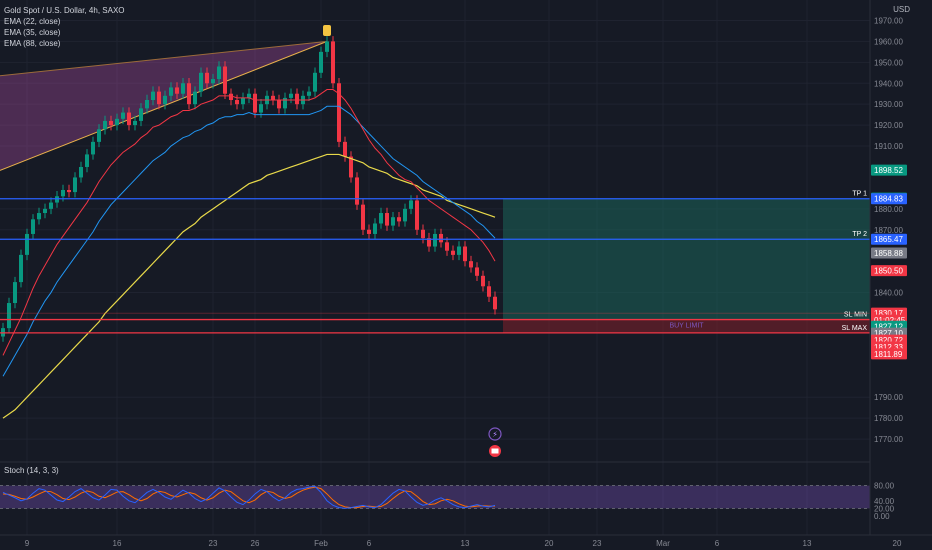  What do you see at coordinates (888, 170) in the screenshot?
I see `price-tag-label: 1898.52` at bounding box center [888, 170].